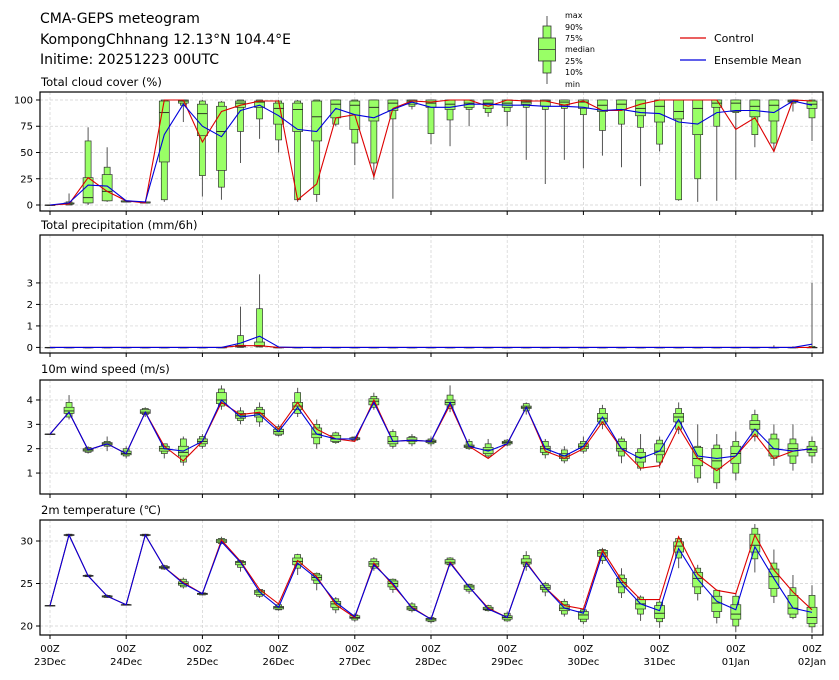 This screenshot has height=680, width=839. Describe the element at coordinates (30, 206) in the screenshot. I see `y-tick-label: 0` at that location.